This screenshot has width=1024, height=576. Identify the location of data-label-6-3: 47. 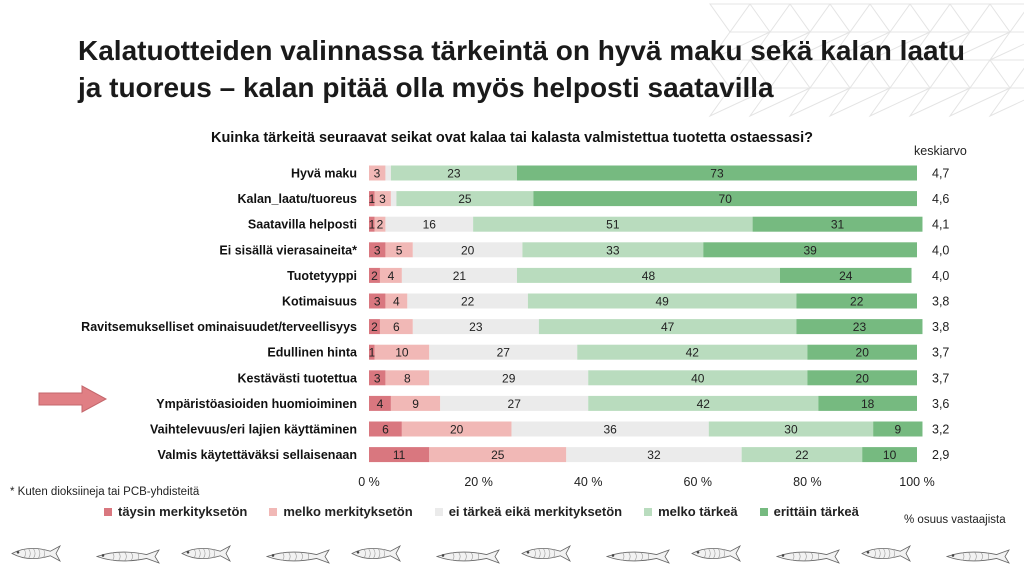
(668, 327).